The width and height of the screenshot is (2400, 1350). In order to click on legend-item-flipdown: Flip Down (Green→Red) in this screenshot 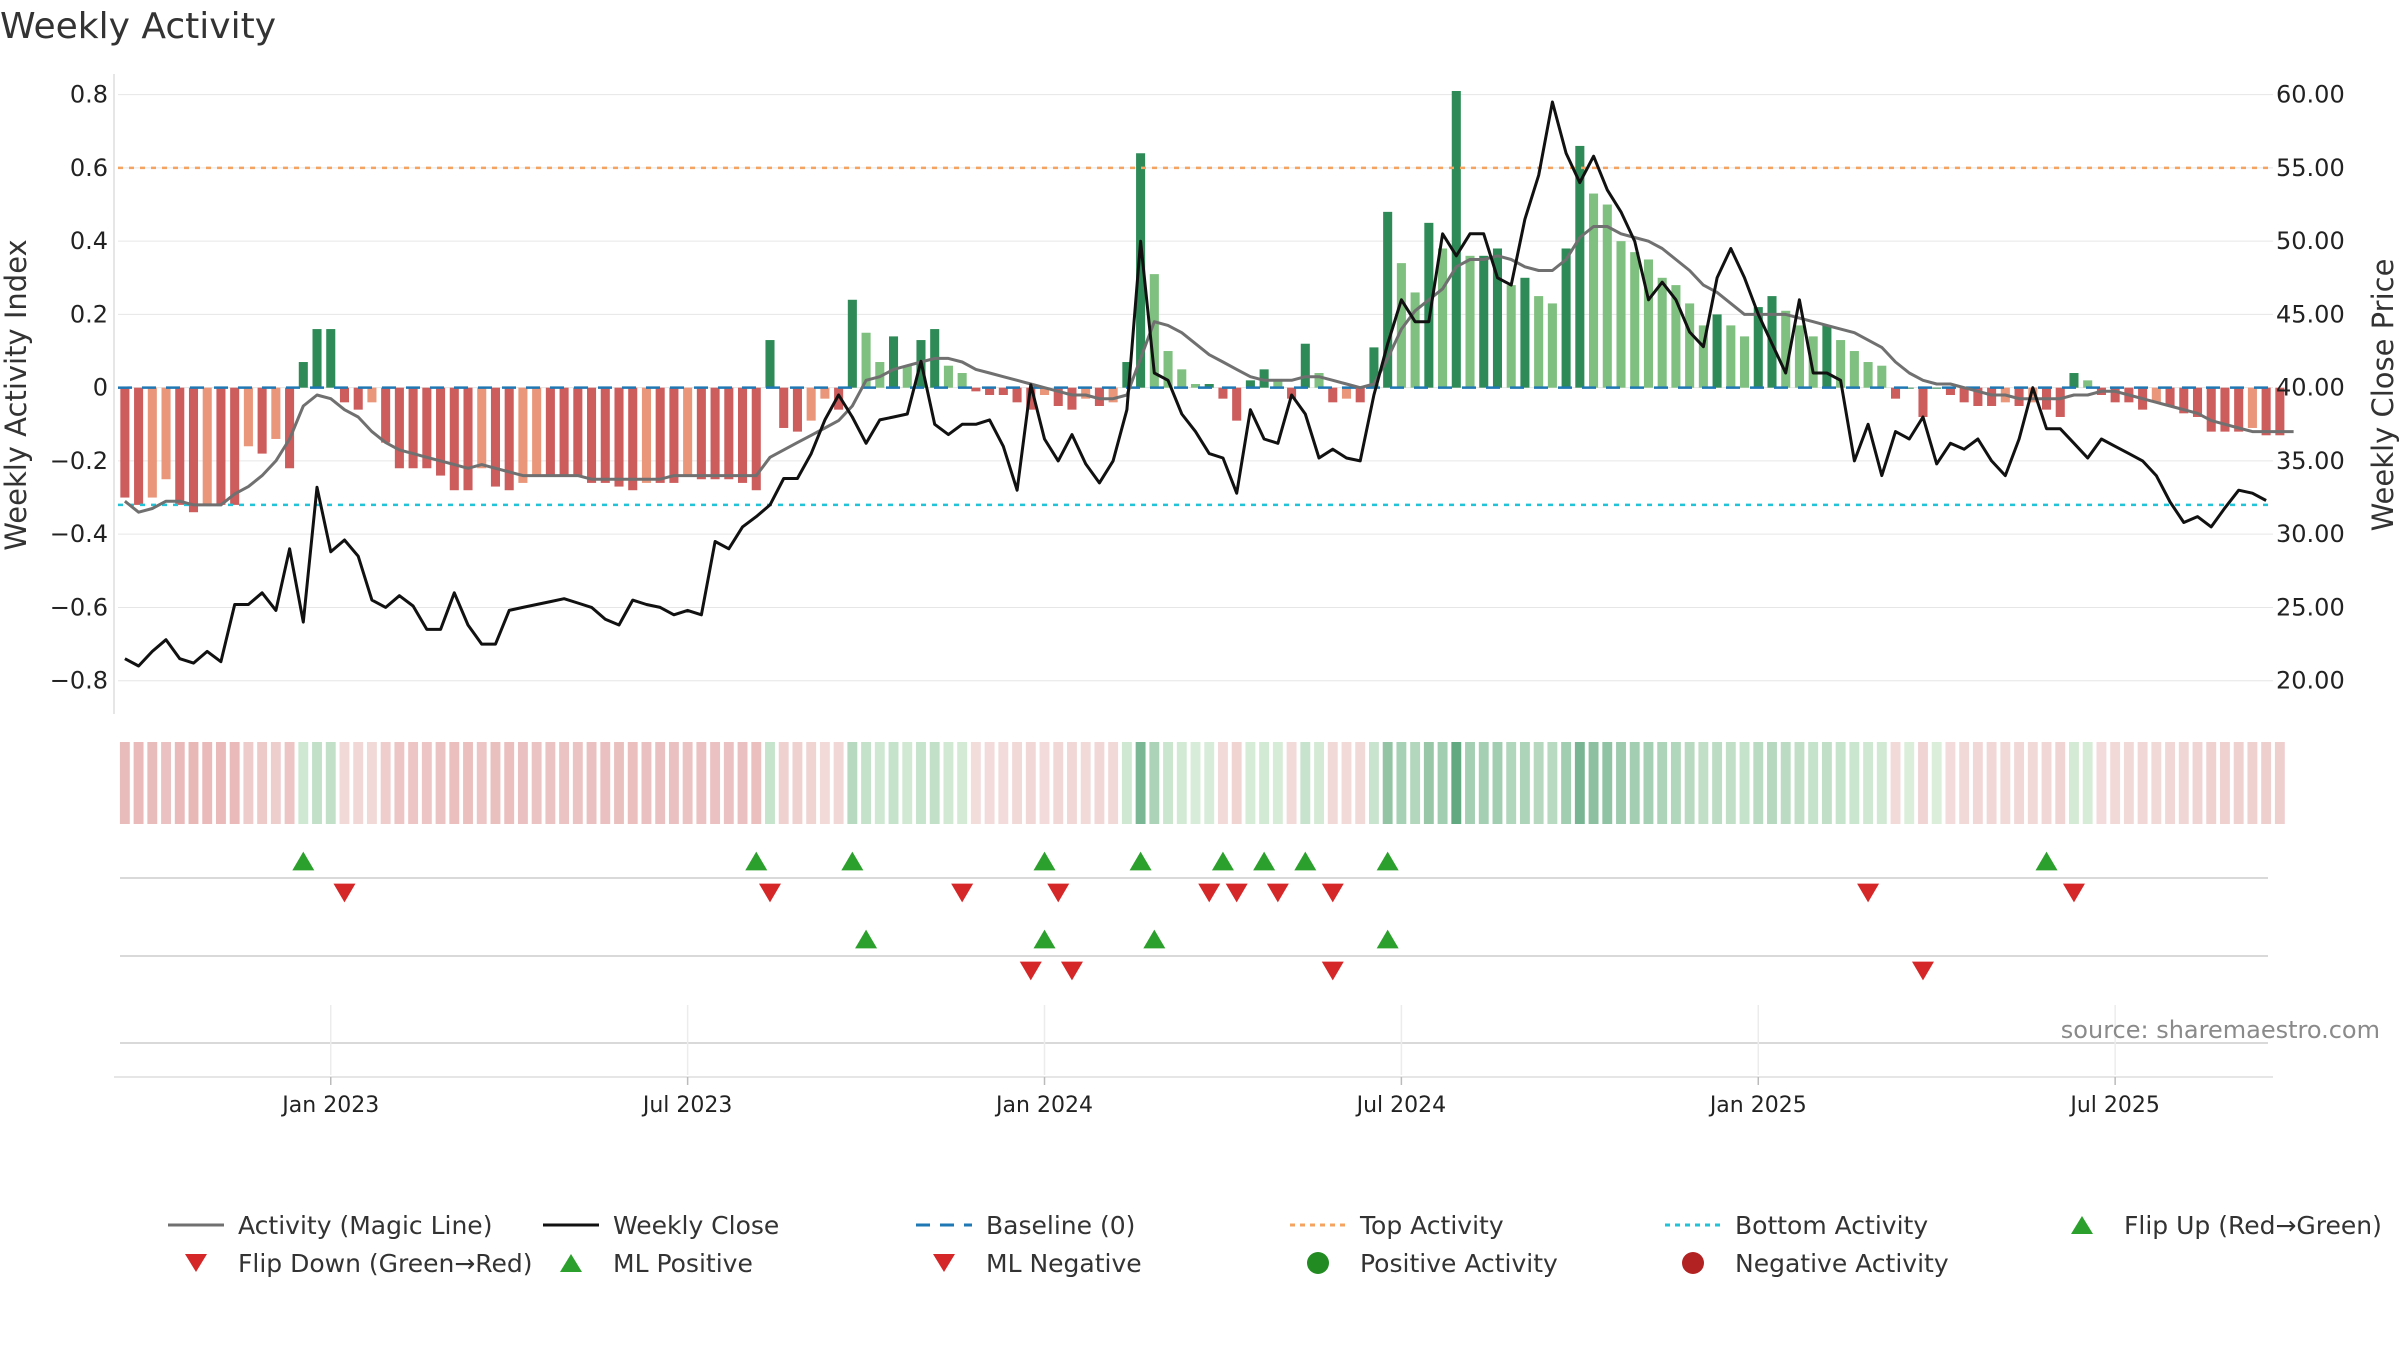, I will do `click(359, 1263)`.